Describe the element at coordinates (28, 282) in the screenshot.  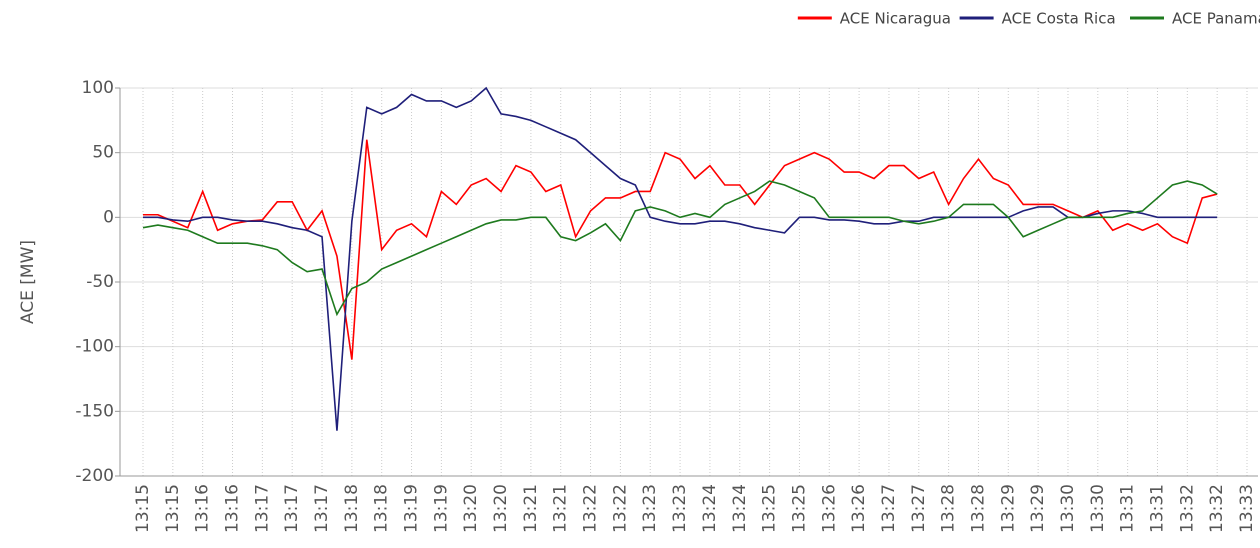
I see `y-axis-label: ACE [MW]` at that location.